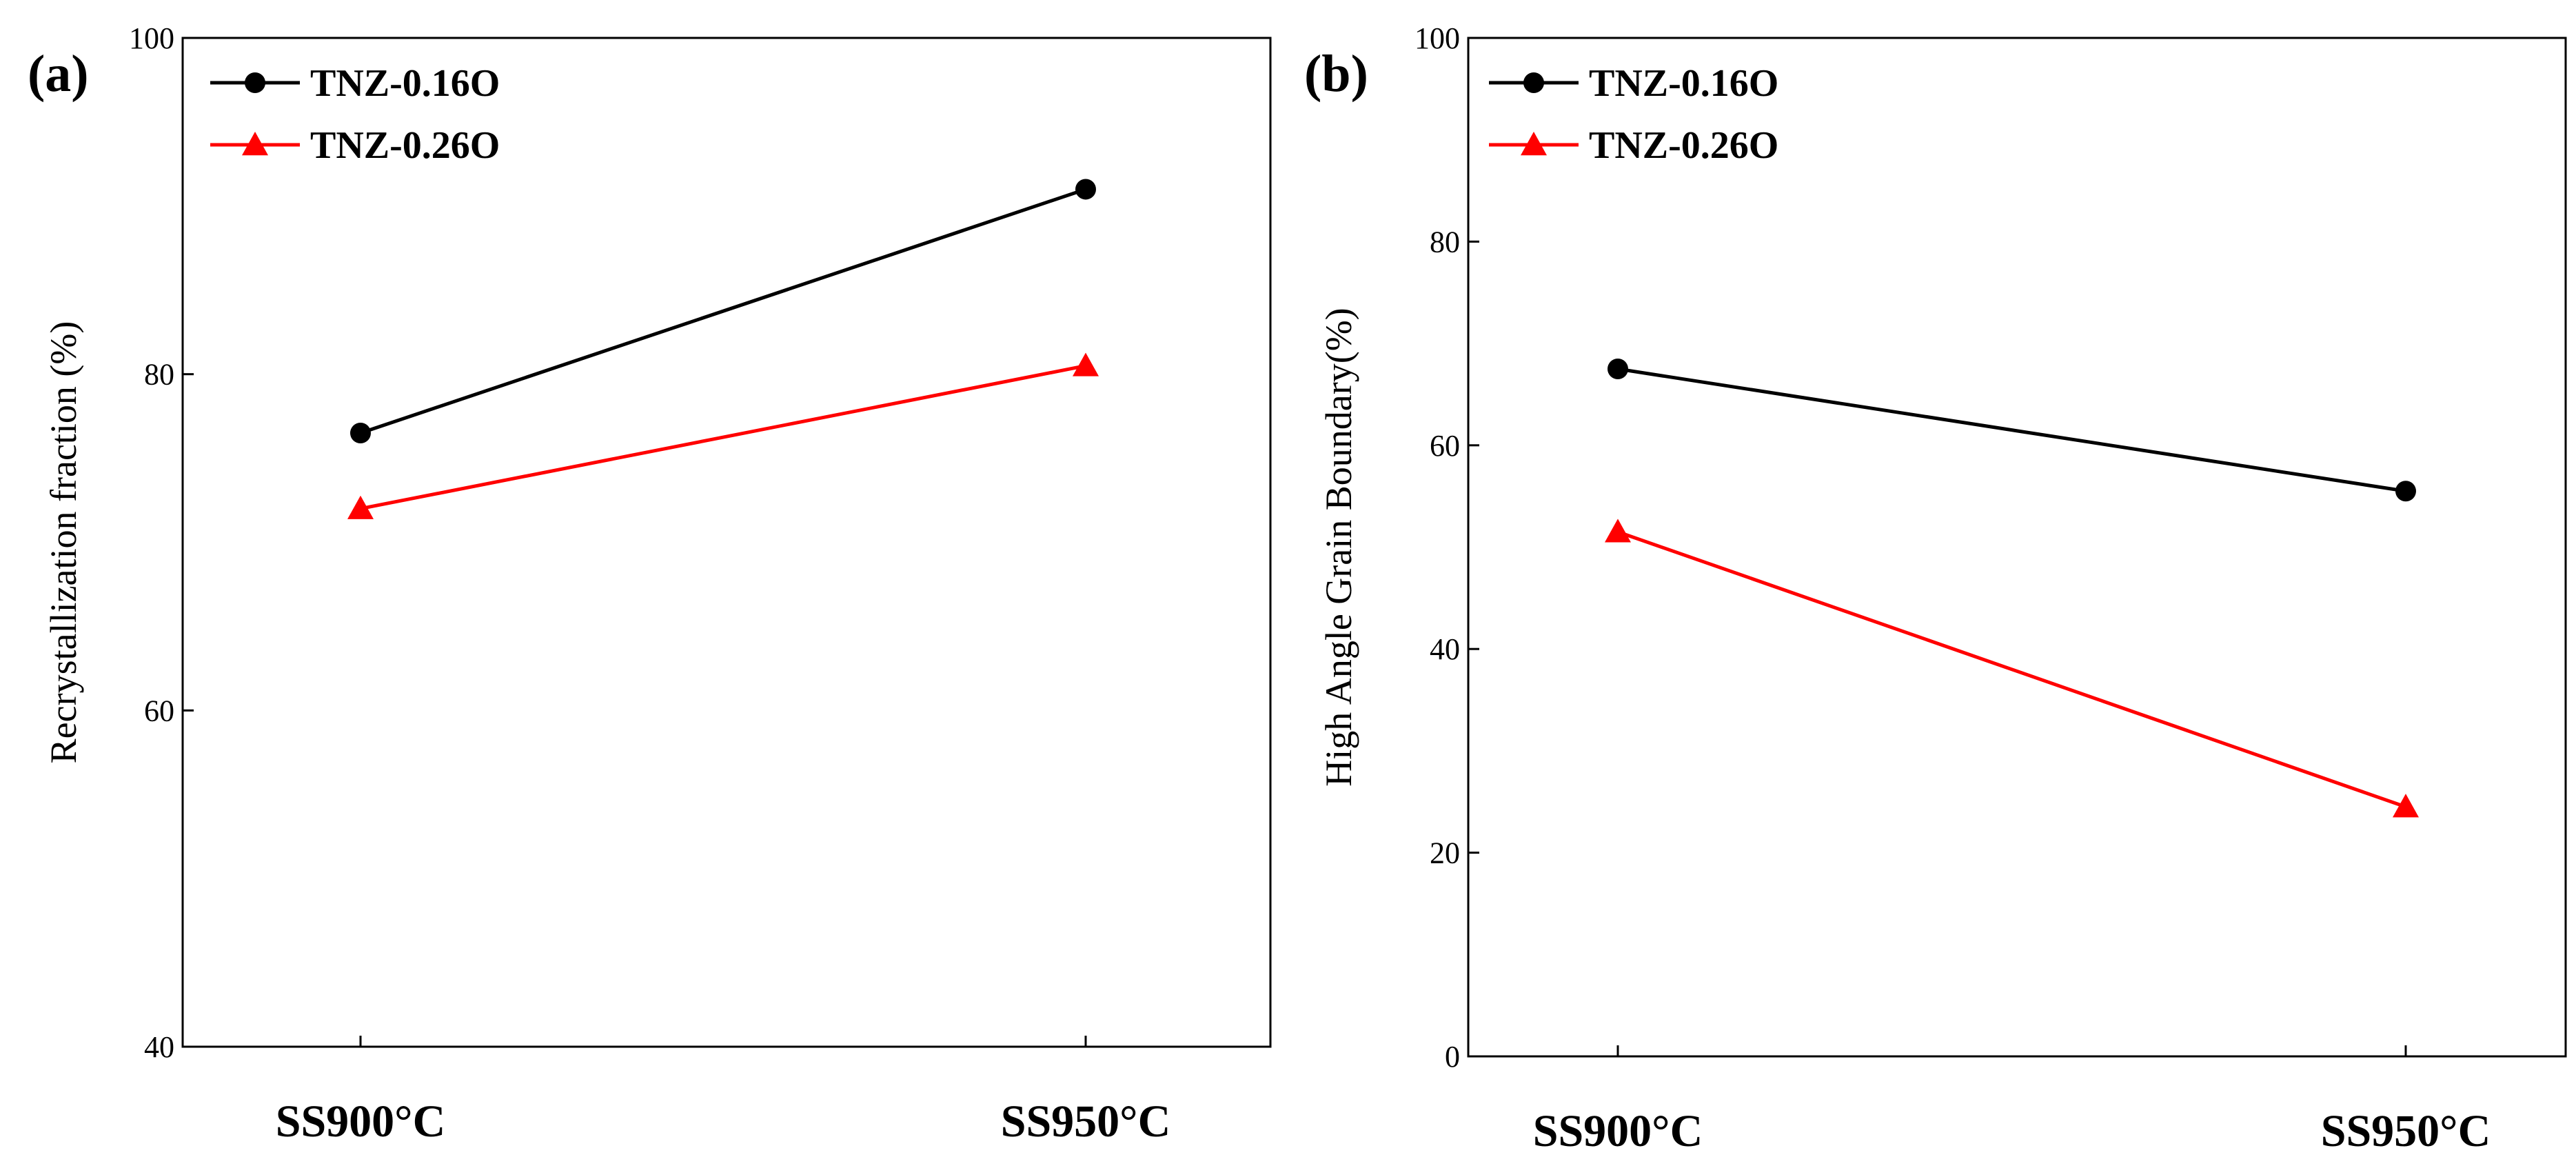  Describe the element at coordinates (1445, 853) in the screenshot. I see `y-tick-label: 20` at that location.